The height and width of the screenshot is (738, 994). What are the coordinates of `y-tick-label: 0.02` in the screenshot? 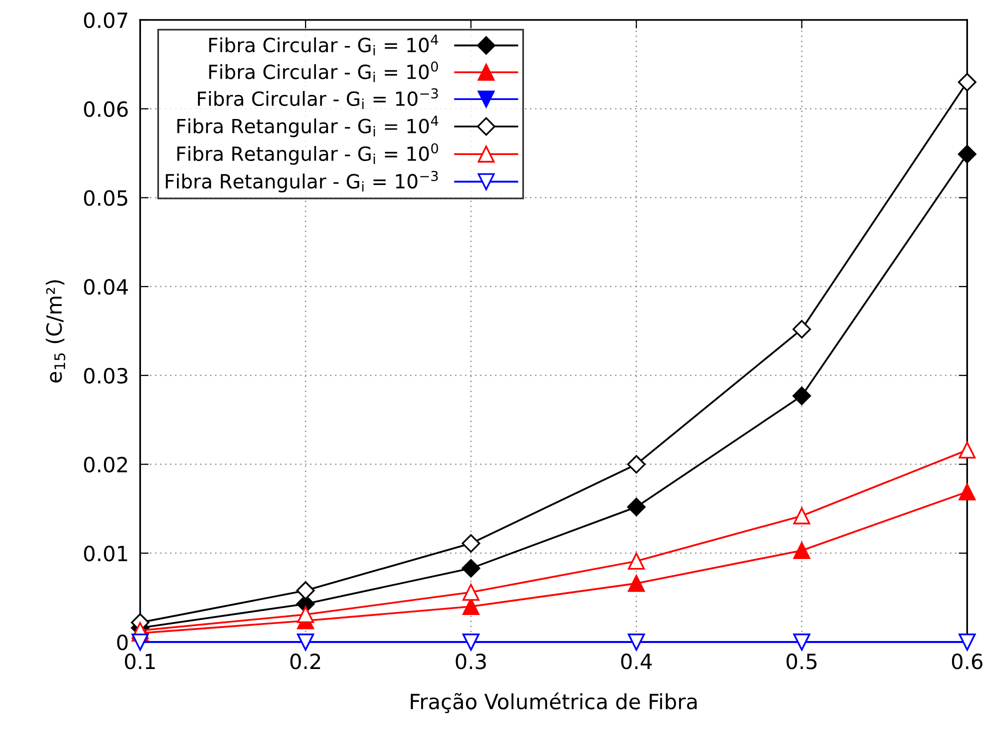 It's located at (105, 464).